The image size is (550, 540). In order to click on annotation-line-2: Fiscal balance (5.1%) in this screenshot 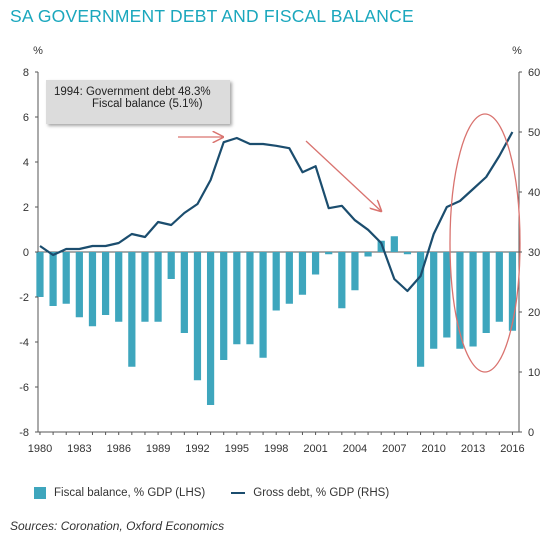, I will do `click(147, 104)`.